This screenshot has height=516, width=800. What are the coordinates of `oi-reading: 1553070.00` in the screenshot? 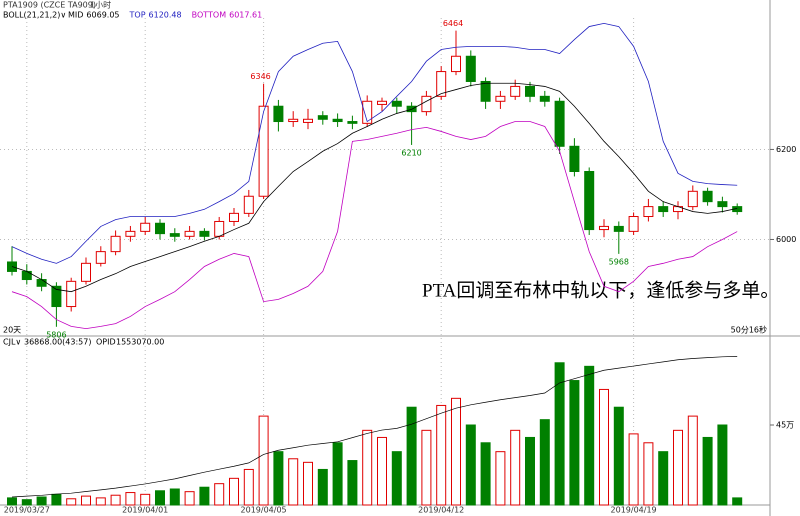 It's located at (140, 342).